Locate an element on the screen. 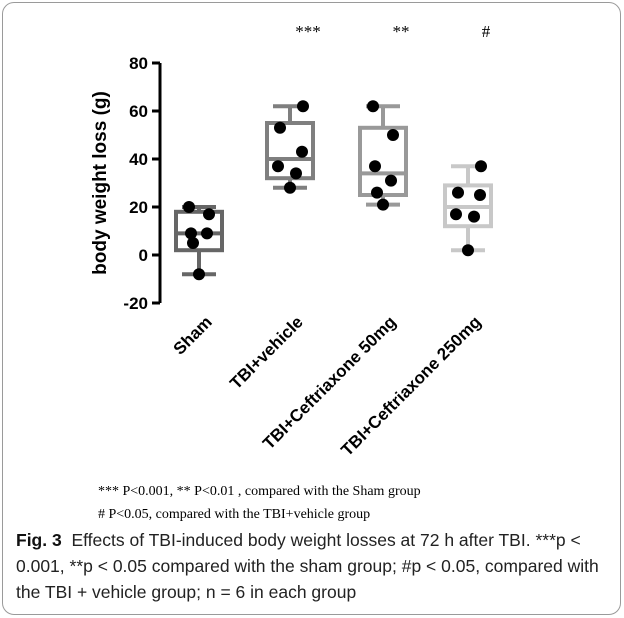  category-label: Sham is located at coordinates (193, 335).